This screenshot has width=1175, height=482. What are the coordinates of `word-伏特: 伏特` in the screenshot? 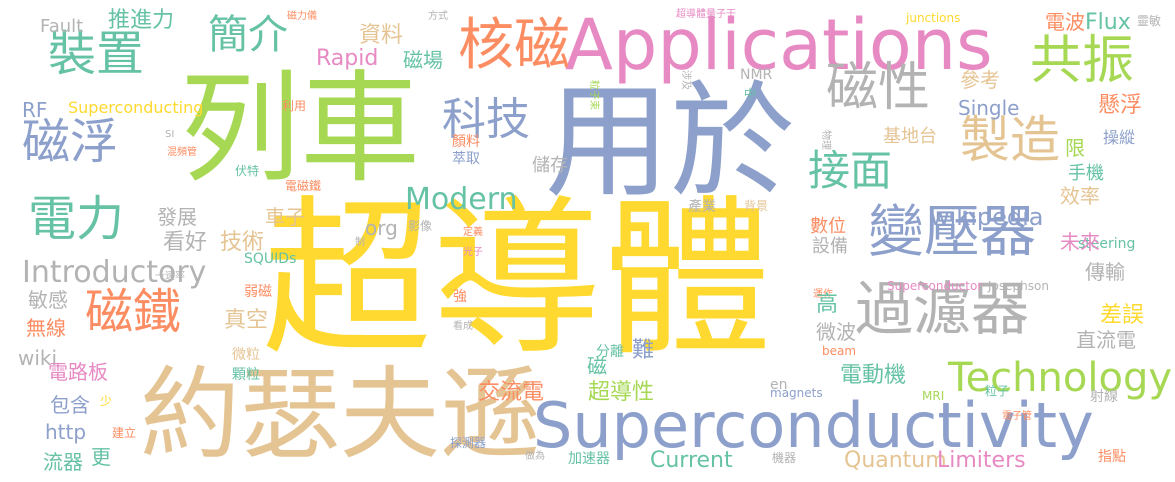 It's located at (247, 171).